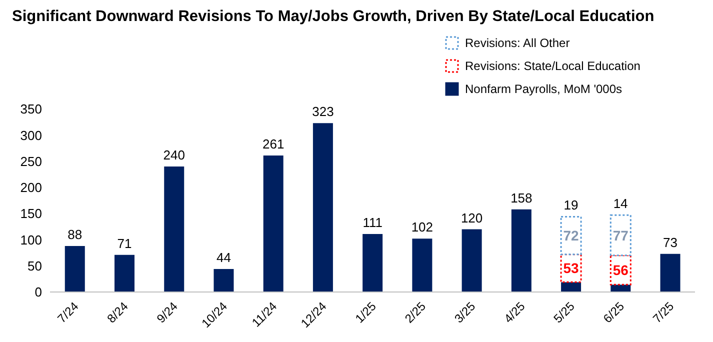  What do you see at coordinates (31, 240) in the screenshot?
I see `y-tick-label: 100` at bounding box center [31, 240].